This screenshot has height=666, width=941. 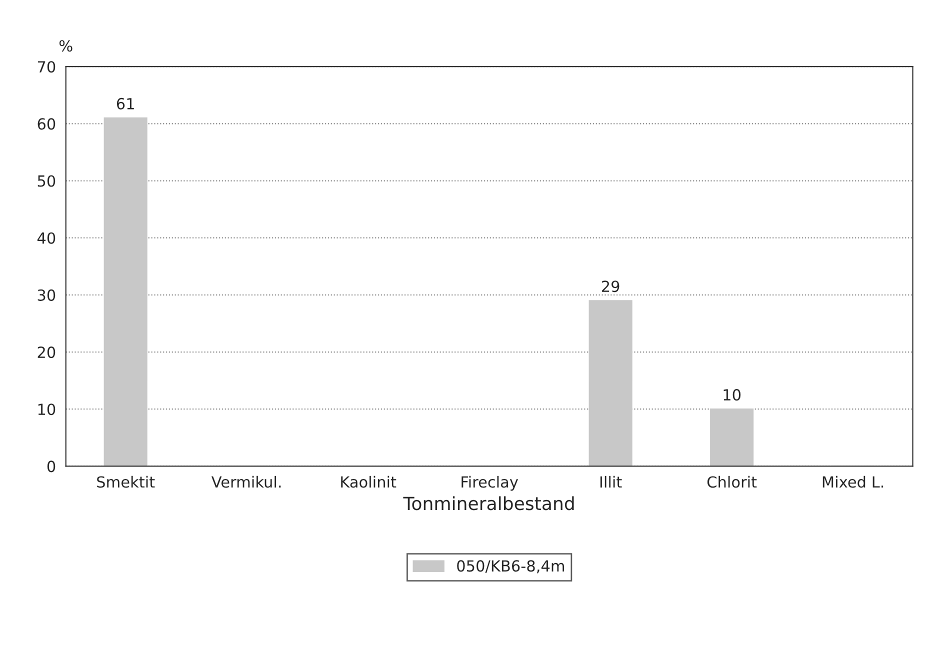 What do you see at coordinates (853, 482) in the screenshot?
I see `x-tick-label: Mixed L.` at bounding box center [853, 482].